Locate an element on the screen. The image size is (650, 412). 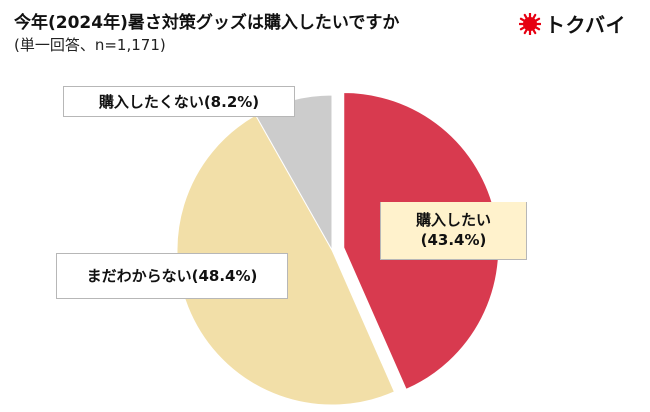
brand-logo: トクバイ is located at coordinates (572, 23).